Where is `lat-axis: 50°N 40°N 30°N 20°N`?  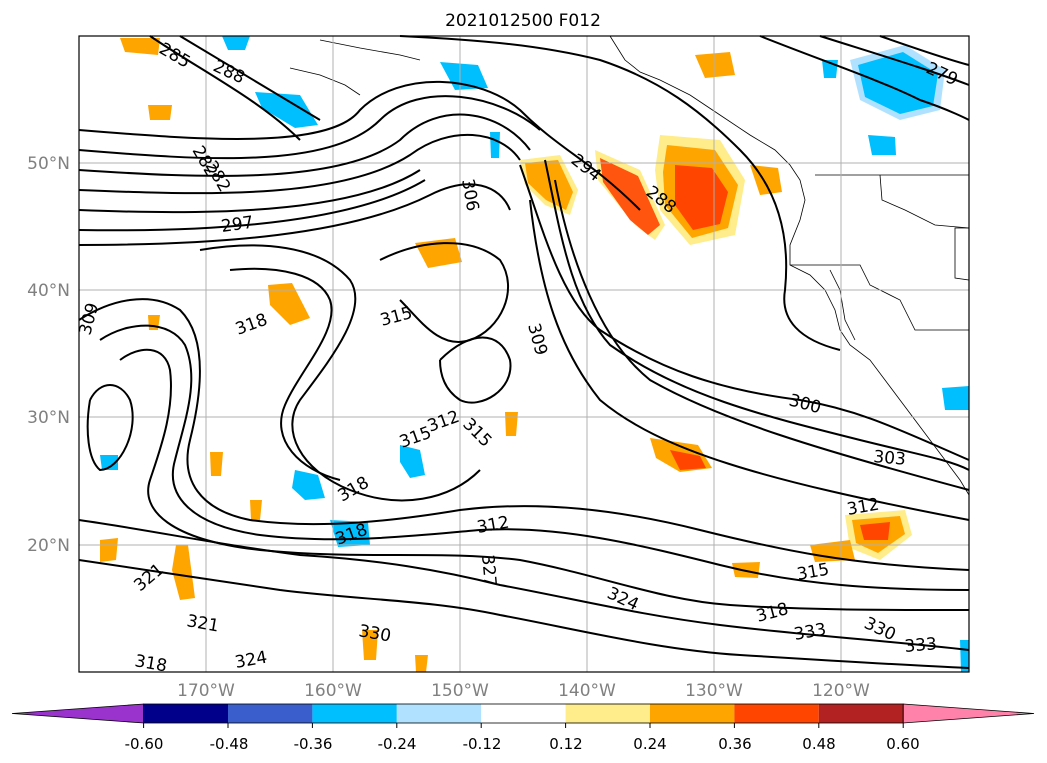 lat-axis: 50°N 40°N 30°N 20°N is located at coordinates (48, 355).